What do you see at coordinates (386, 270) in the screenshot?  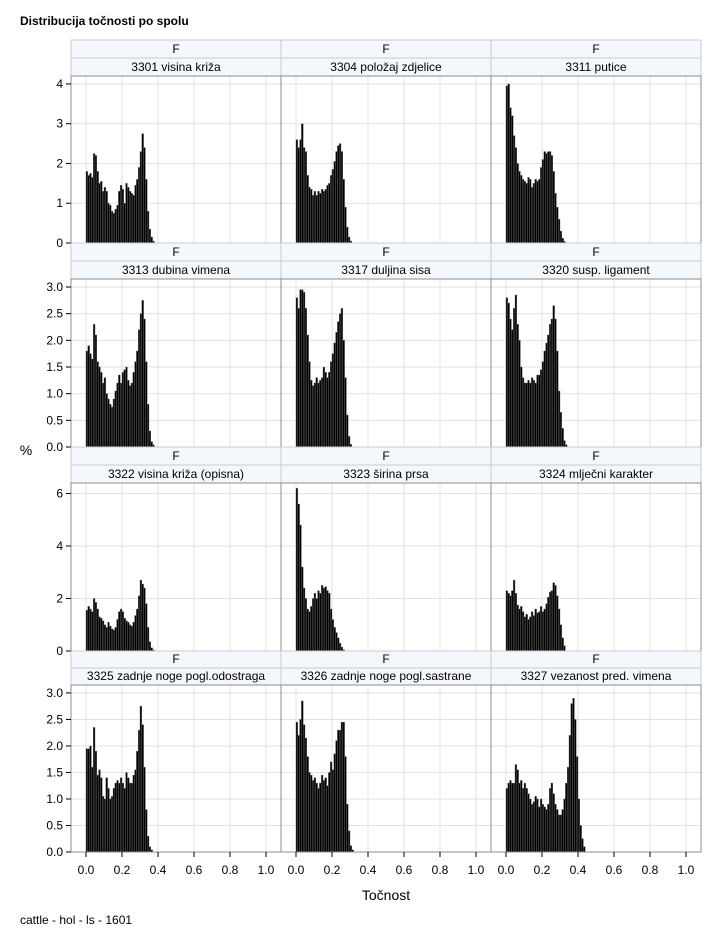 I see `panel-trait-label: 3317 duljina sisa` at bounding box center [386, 270].